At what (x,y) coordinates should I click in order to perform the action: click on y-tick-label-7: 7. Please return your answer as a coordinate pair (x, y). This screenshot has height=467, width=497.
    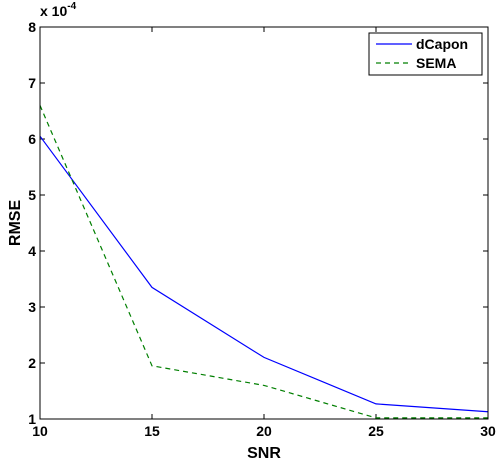
    Looking at the image, I should click on (32, 83).